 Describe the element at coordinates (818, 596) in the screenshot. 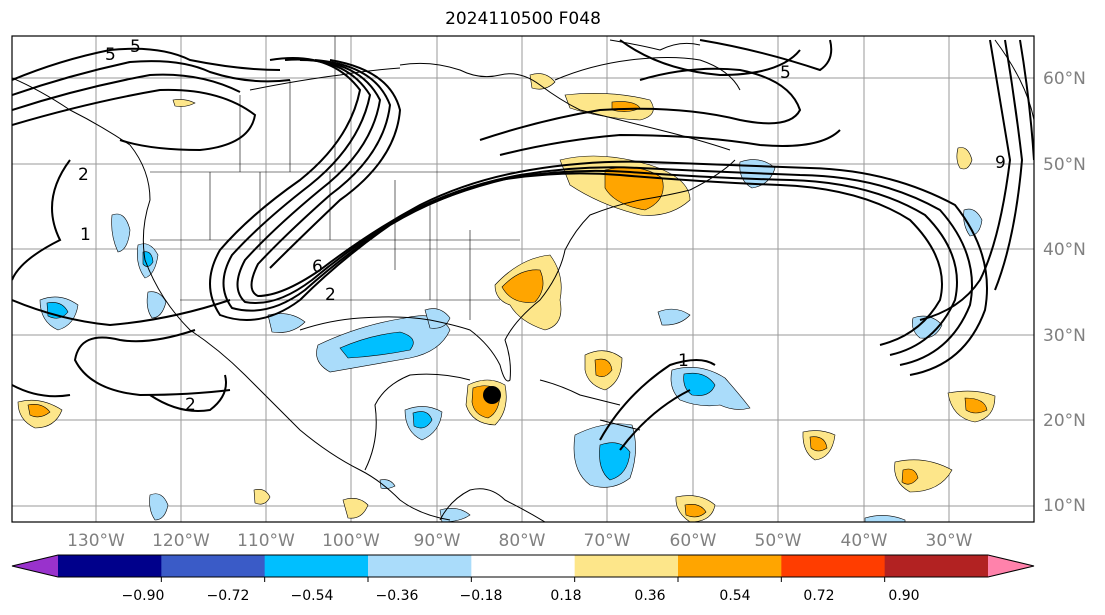

I see `colorbar-tick: 0.72` at that location.